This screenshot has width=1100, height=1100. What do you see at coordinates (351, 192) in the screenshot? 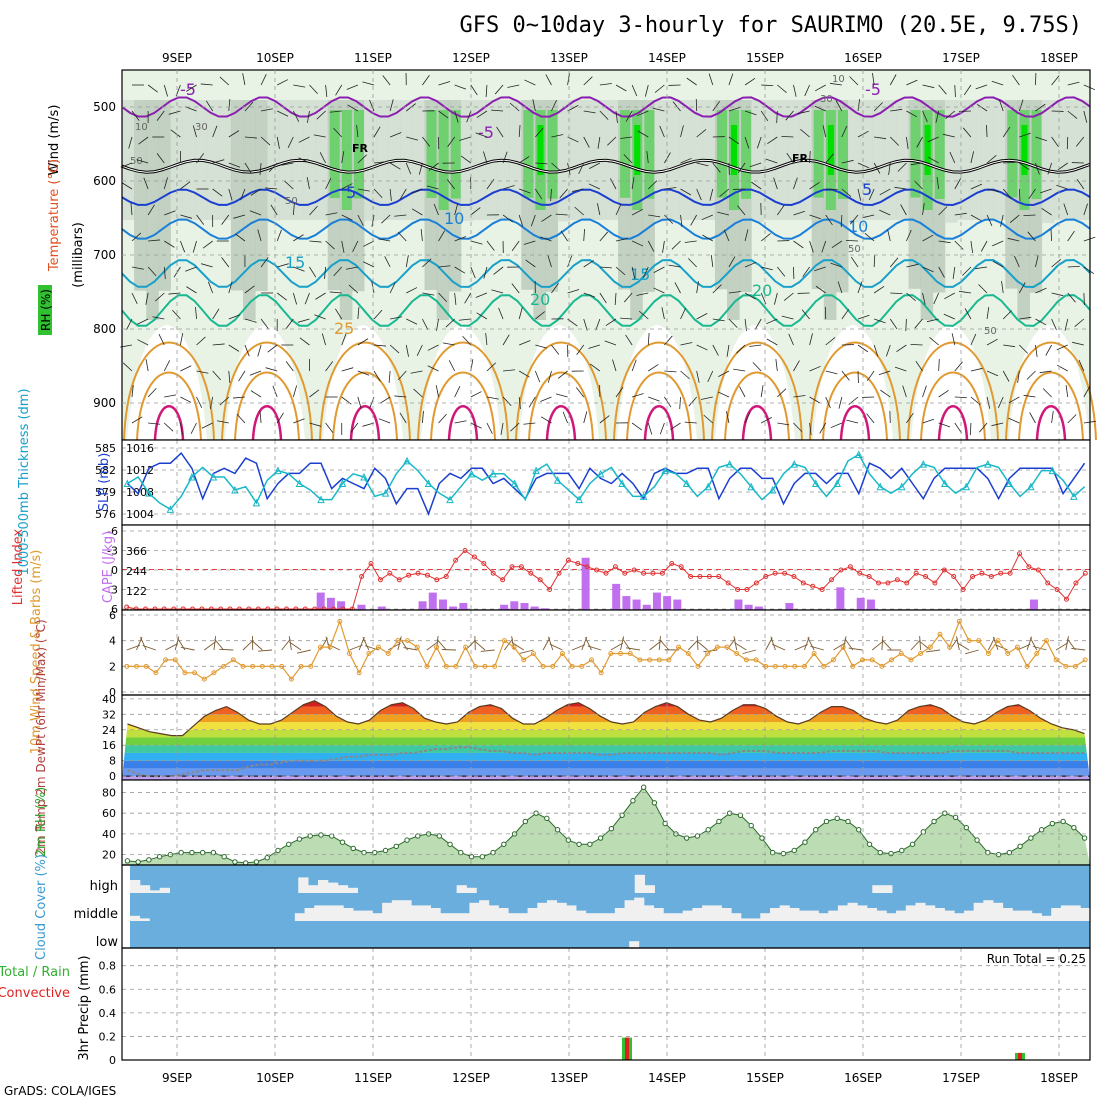
I see `isotherm-label: 5` at bounding box center [351, 192].